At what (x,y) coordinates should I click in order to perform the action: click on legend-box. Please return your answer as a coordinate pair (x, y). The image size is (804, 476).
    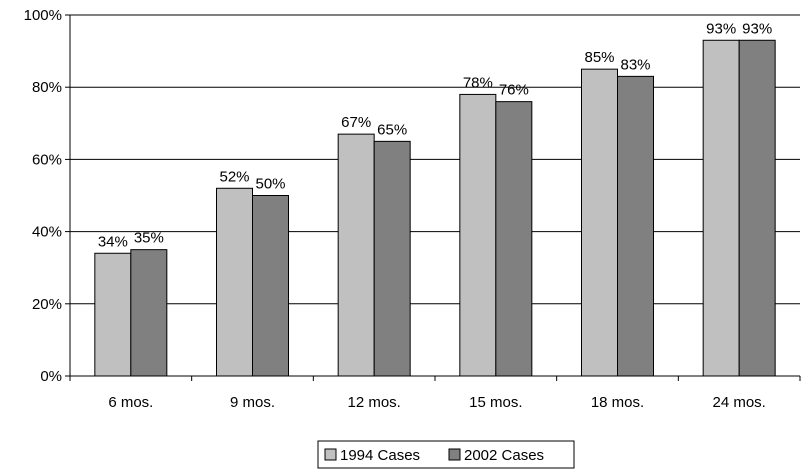
    Looking at the image, I should click on (446, 454).